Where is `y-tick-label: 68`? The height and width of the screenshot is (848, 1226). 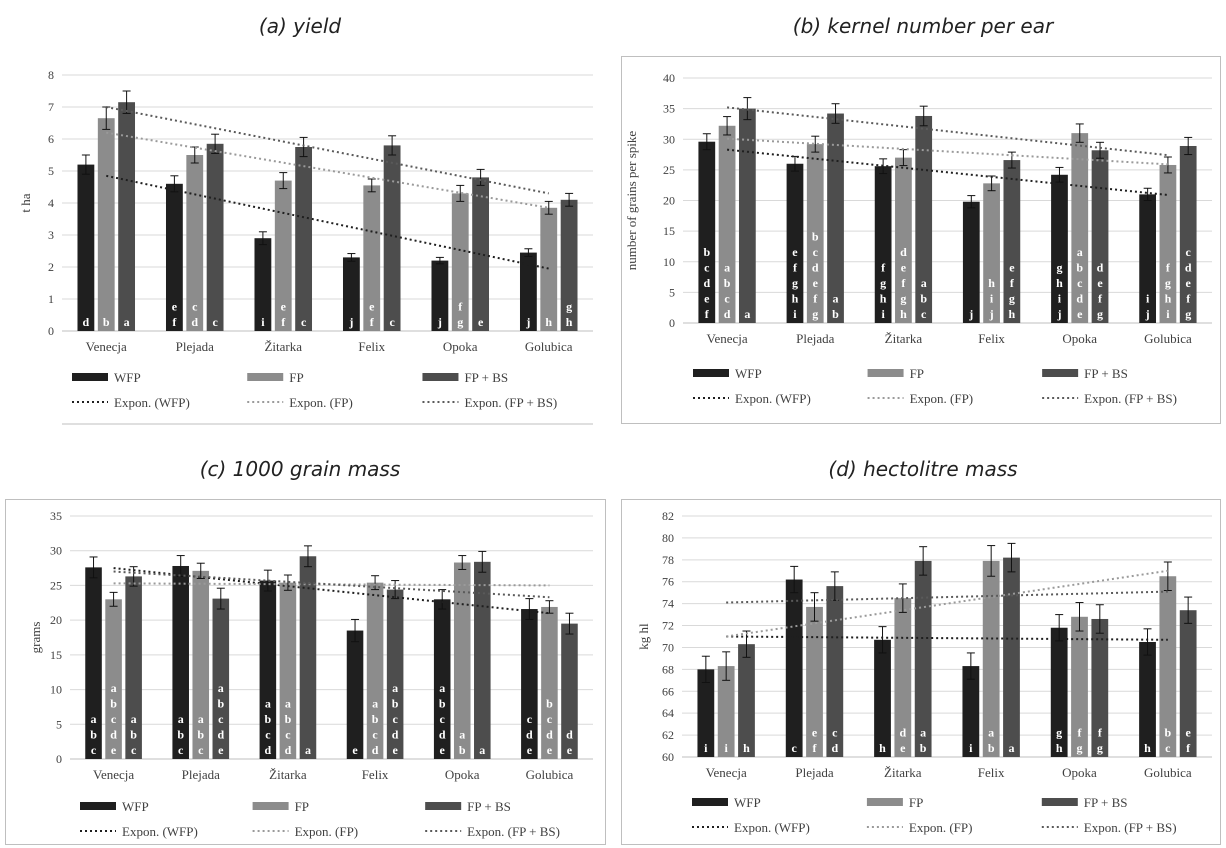
y-tick-label: 68 is located at coordinates (668, 669).